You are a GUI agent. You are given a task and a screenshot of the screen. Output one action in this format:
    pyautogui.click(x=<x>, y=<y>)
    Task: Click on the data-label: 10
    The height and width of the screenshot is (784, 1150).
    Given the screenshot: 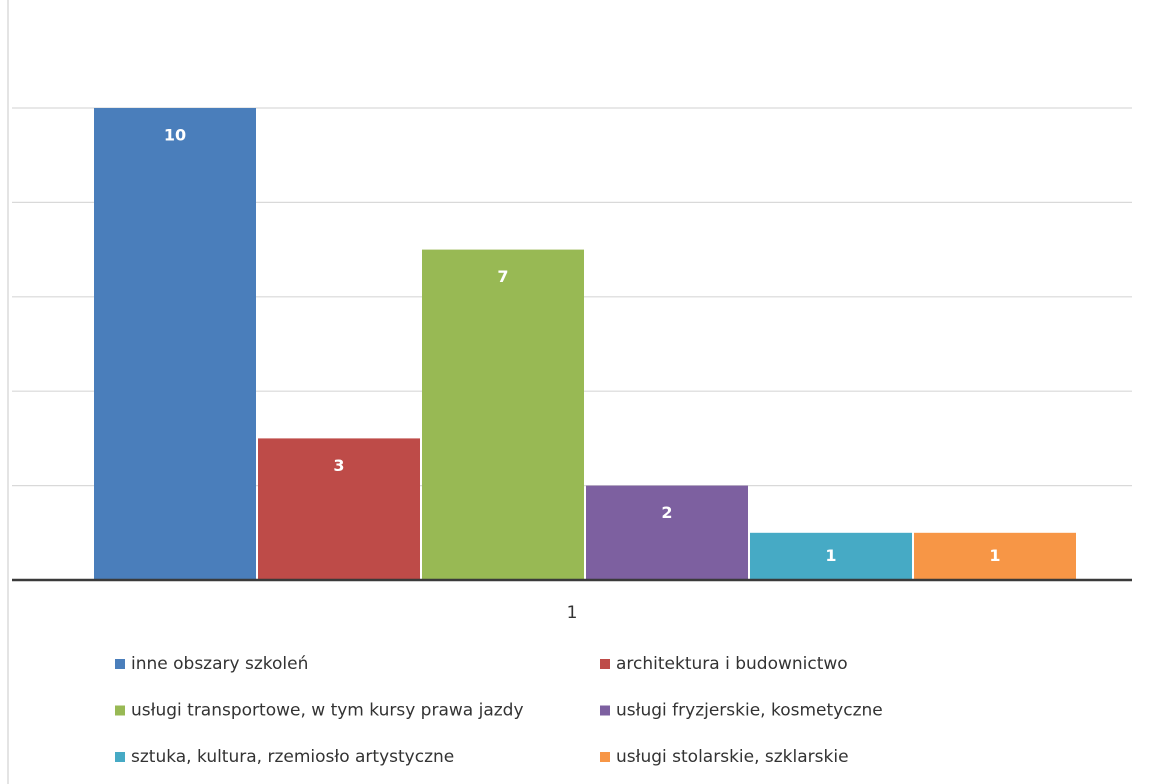 What is the action you would take?
    pyautogui.click(x=175, y=135)
    